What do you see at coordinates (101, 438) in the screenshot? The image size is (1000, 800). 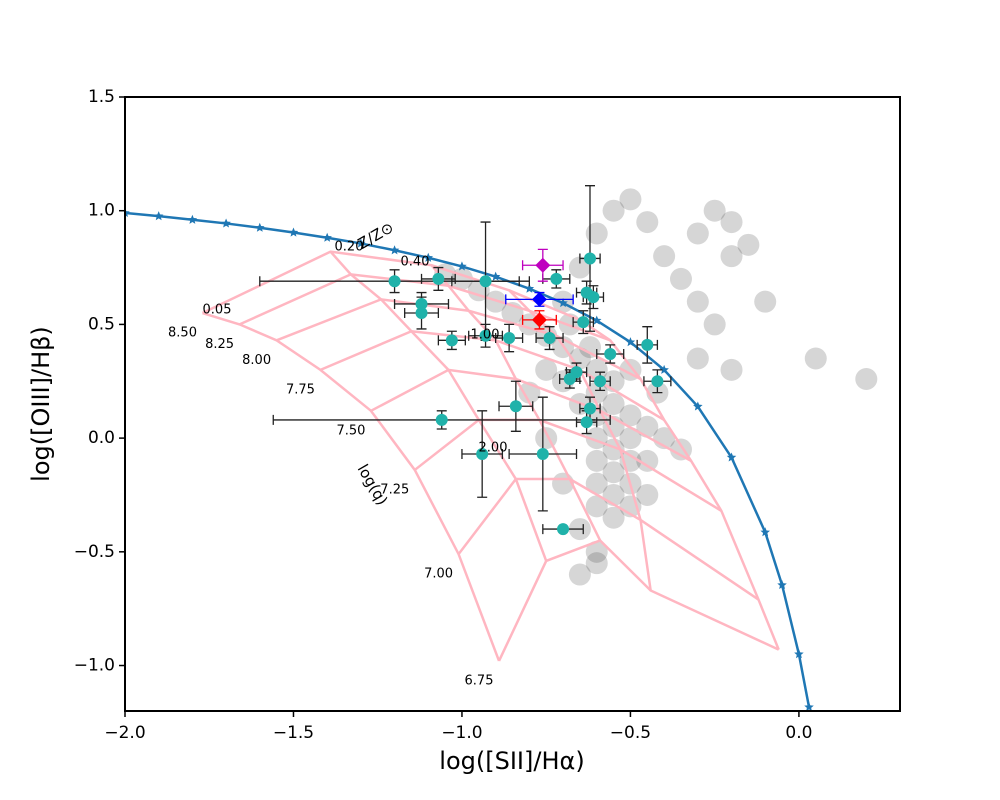 I see `y-tick-label: 0.0` at bounding box center [101, 438].